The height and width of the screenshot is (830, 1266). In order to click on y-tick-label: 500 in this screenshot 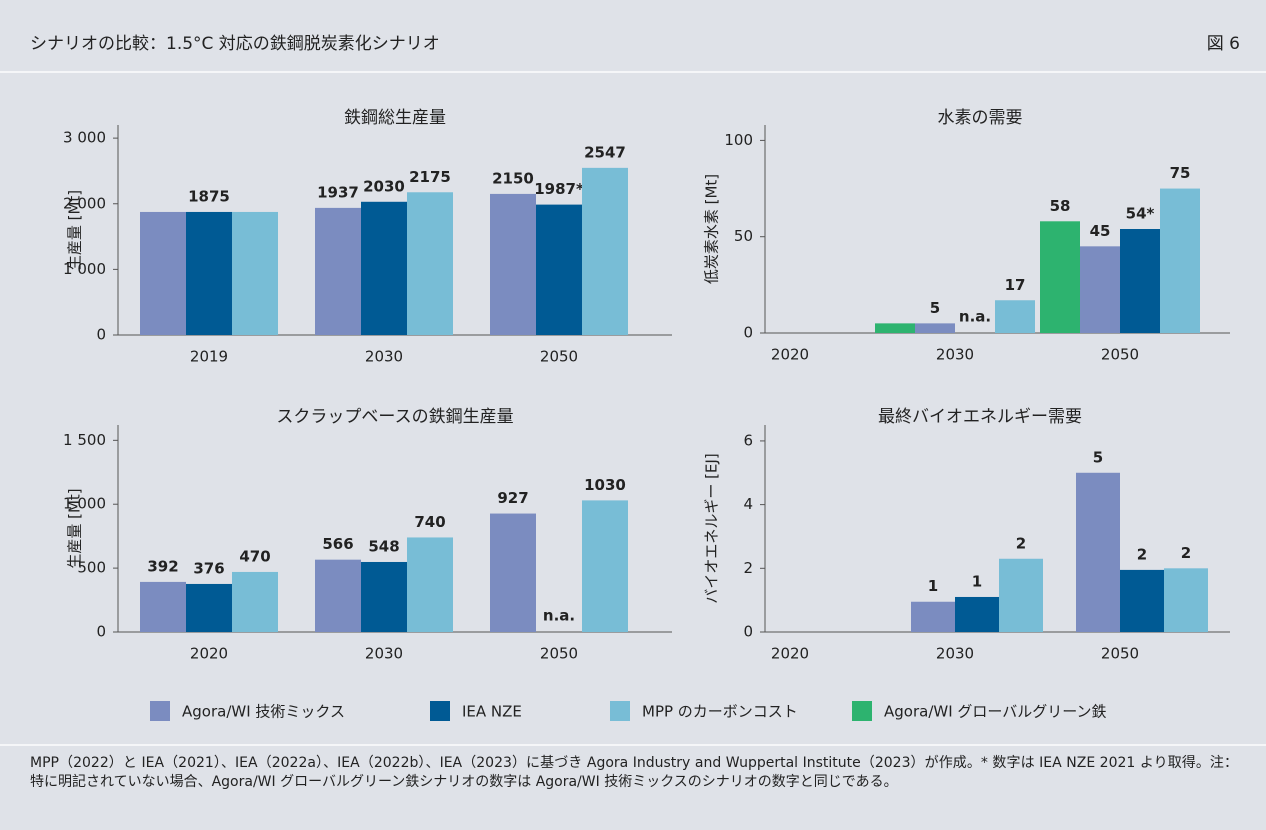, I will do `click(91, 568)`.